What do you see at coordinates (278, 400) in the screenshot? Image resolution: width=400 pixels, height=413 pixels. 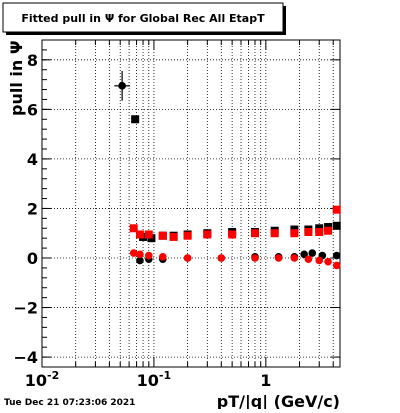 I see `x-axis-title: pT/|q| (GeV/c)` at bounding box center [278, 400].